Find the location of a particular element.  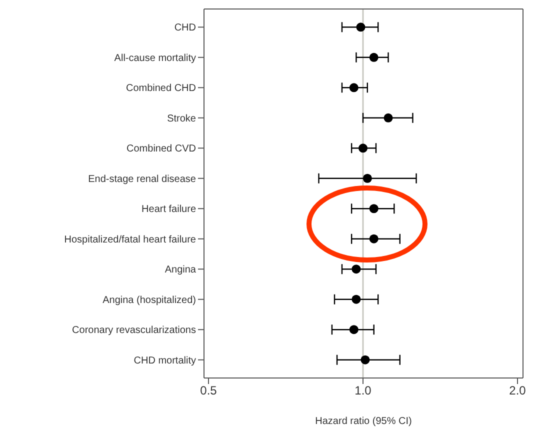

x-tick-label: 2.0 is located at coordinates (517, 391).